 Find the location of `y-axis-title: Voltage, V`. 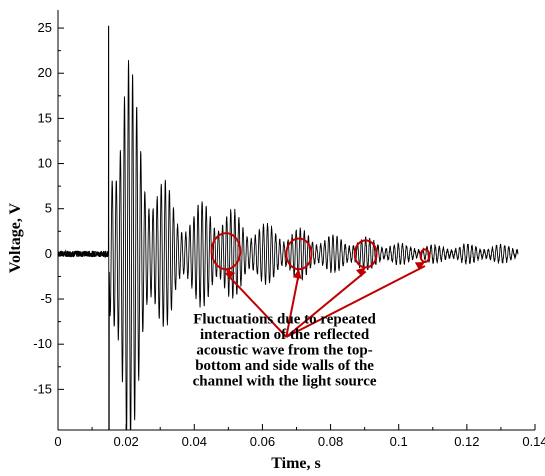

y-axis-title: Voltage, V is located at coordinates (15, 237).